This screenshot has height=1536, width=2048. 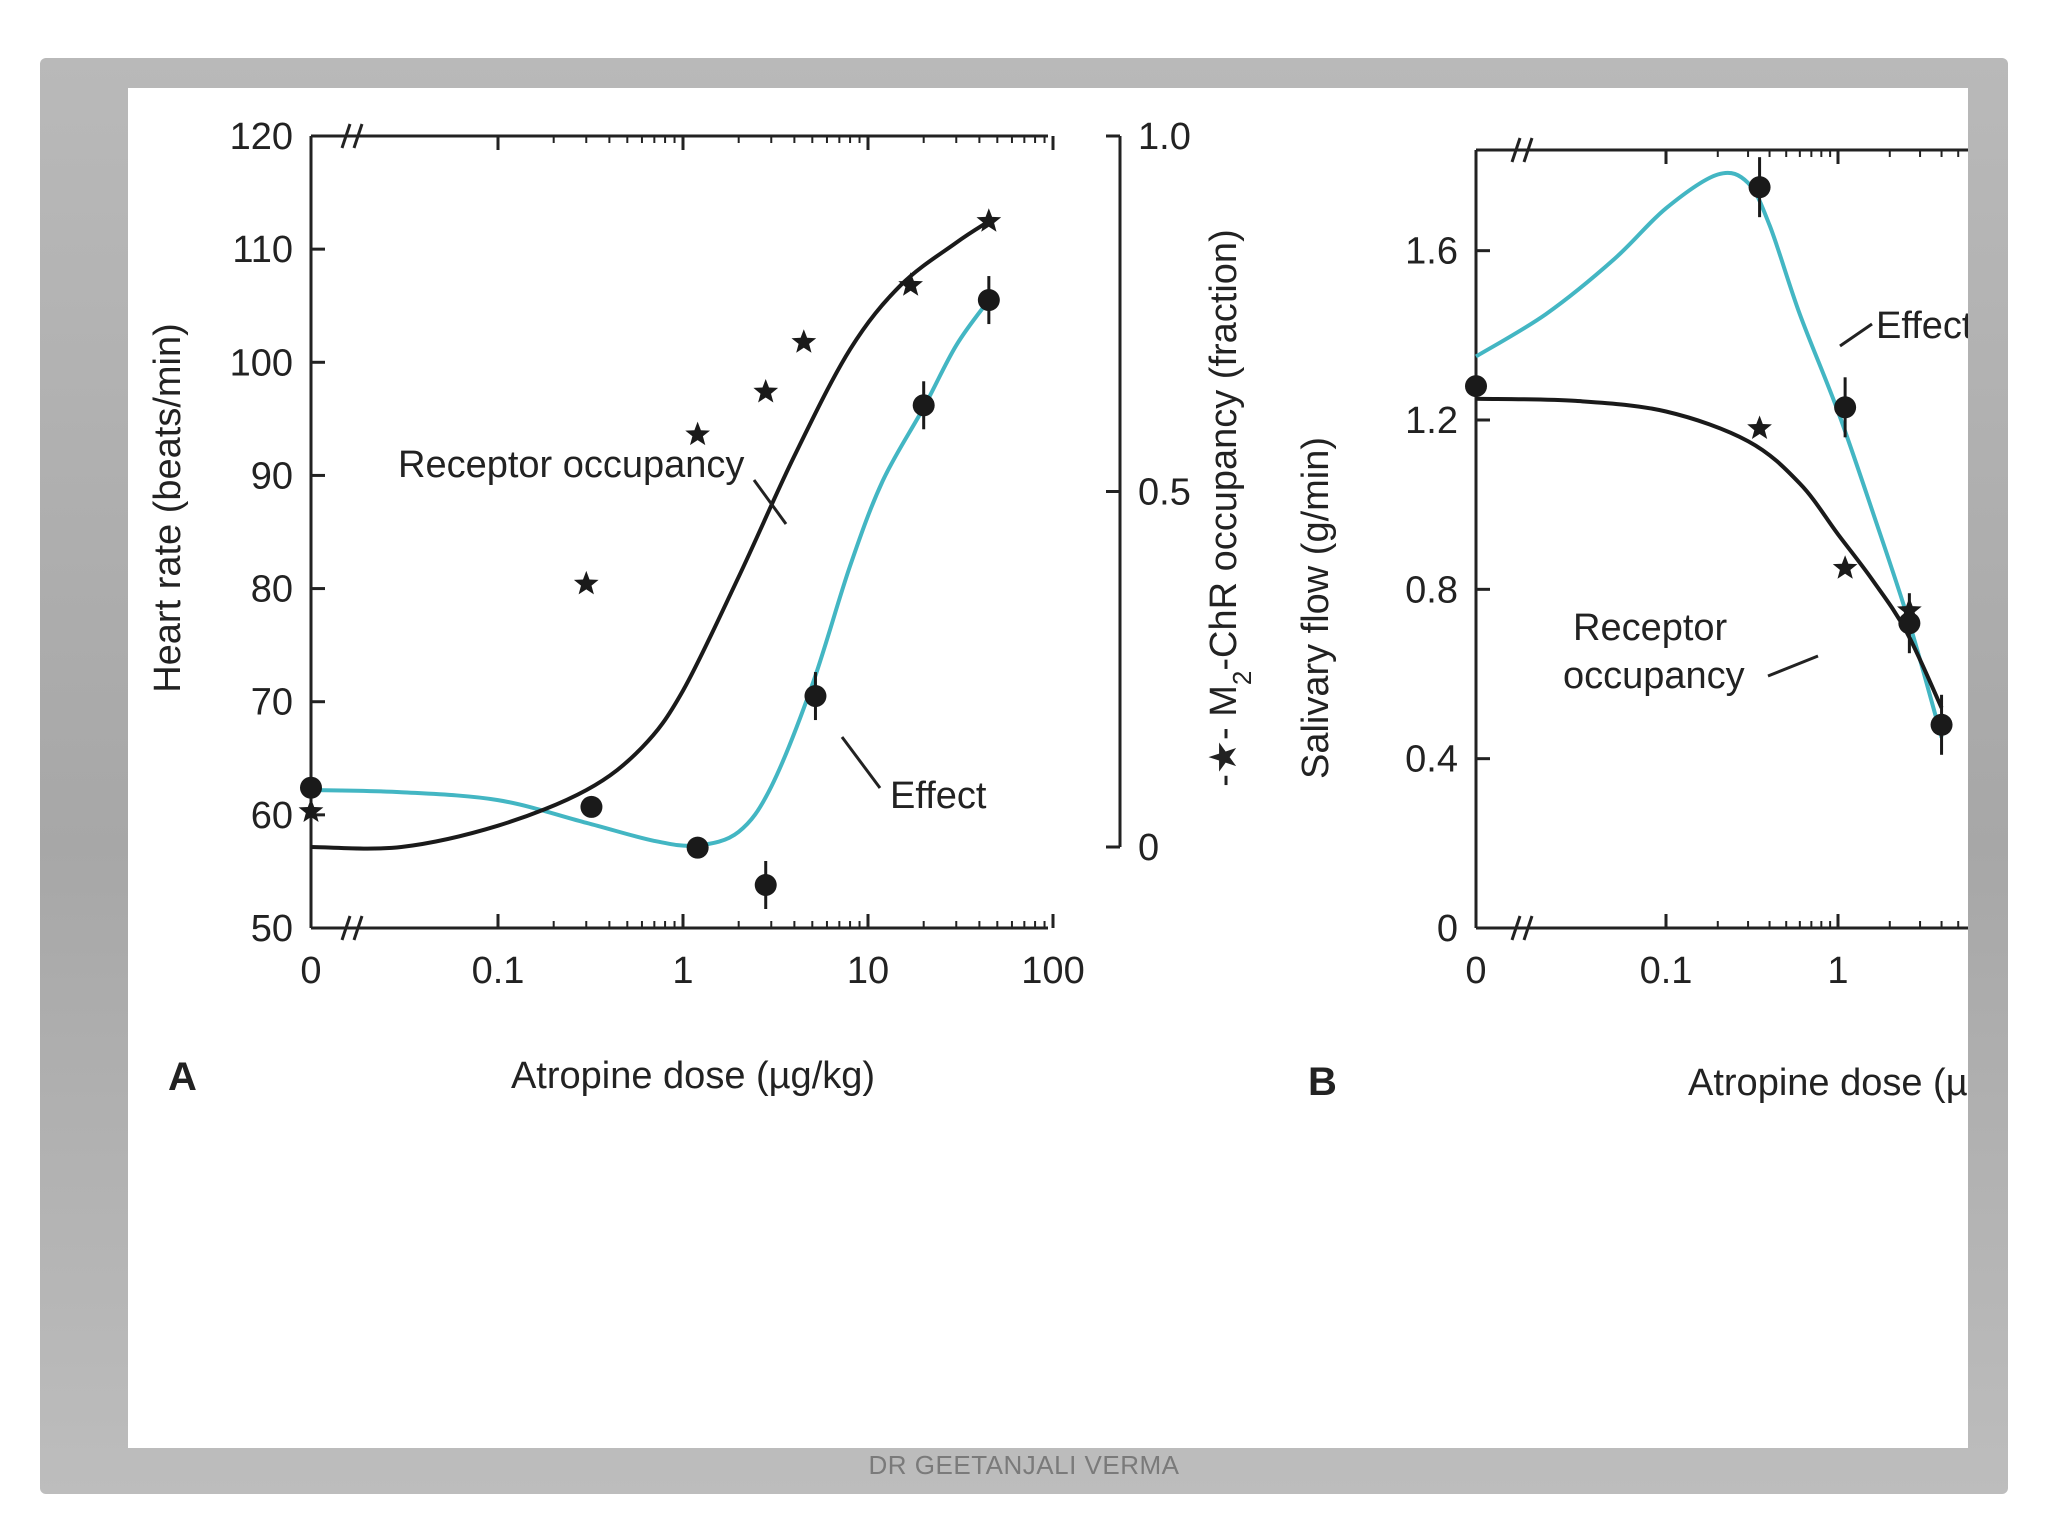 I want to click on x-tick-label: 100, so click(x=1052, y=971).